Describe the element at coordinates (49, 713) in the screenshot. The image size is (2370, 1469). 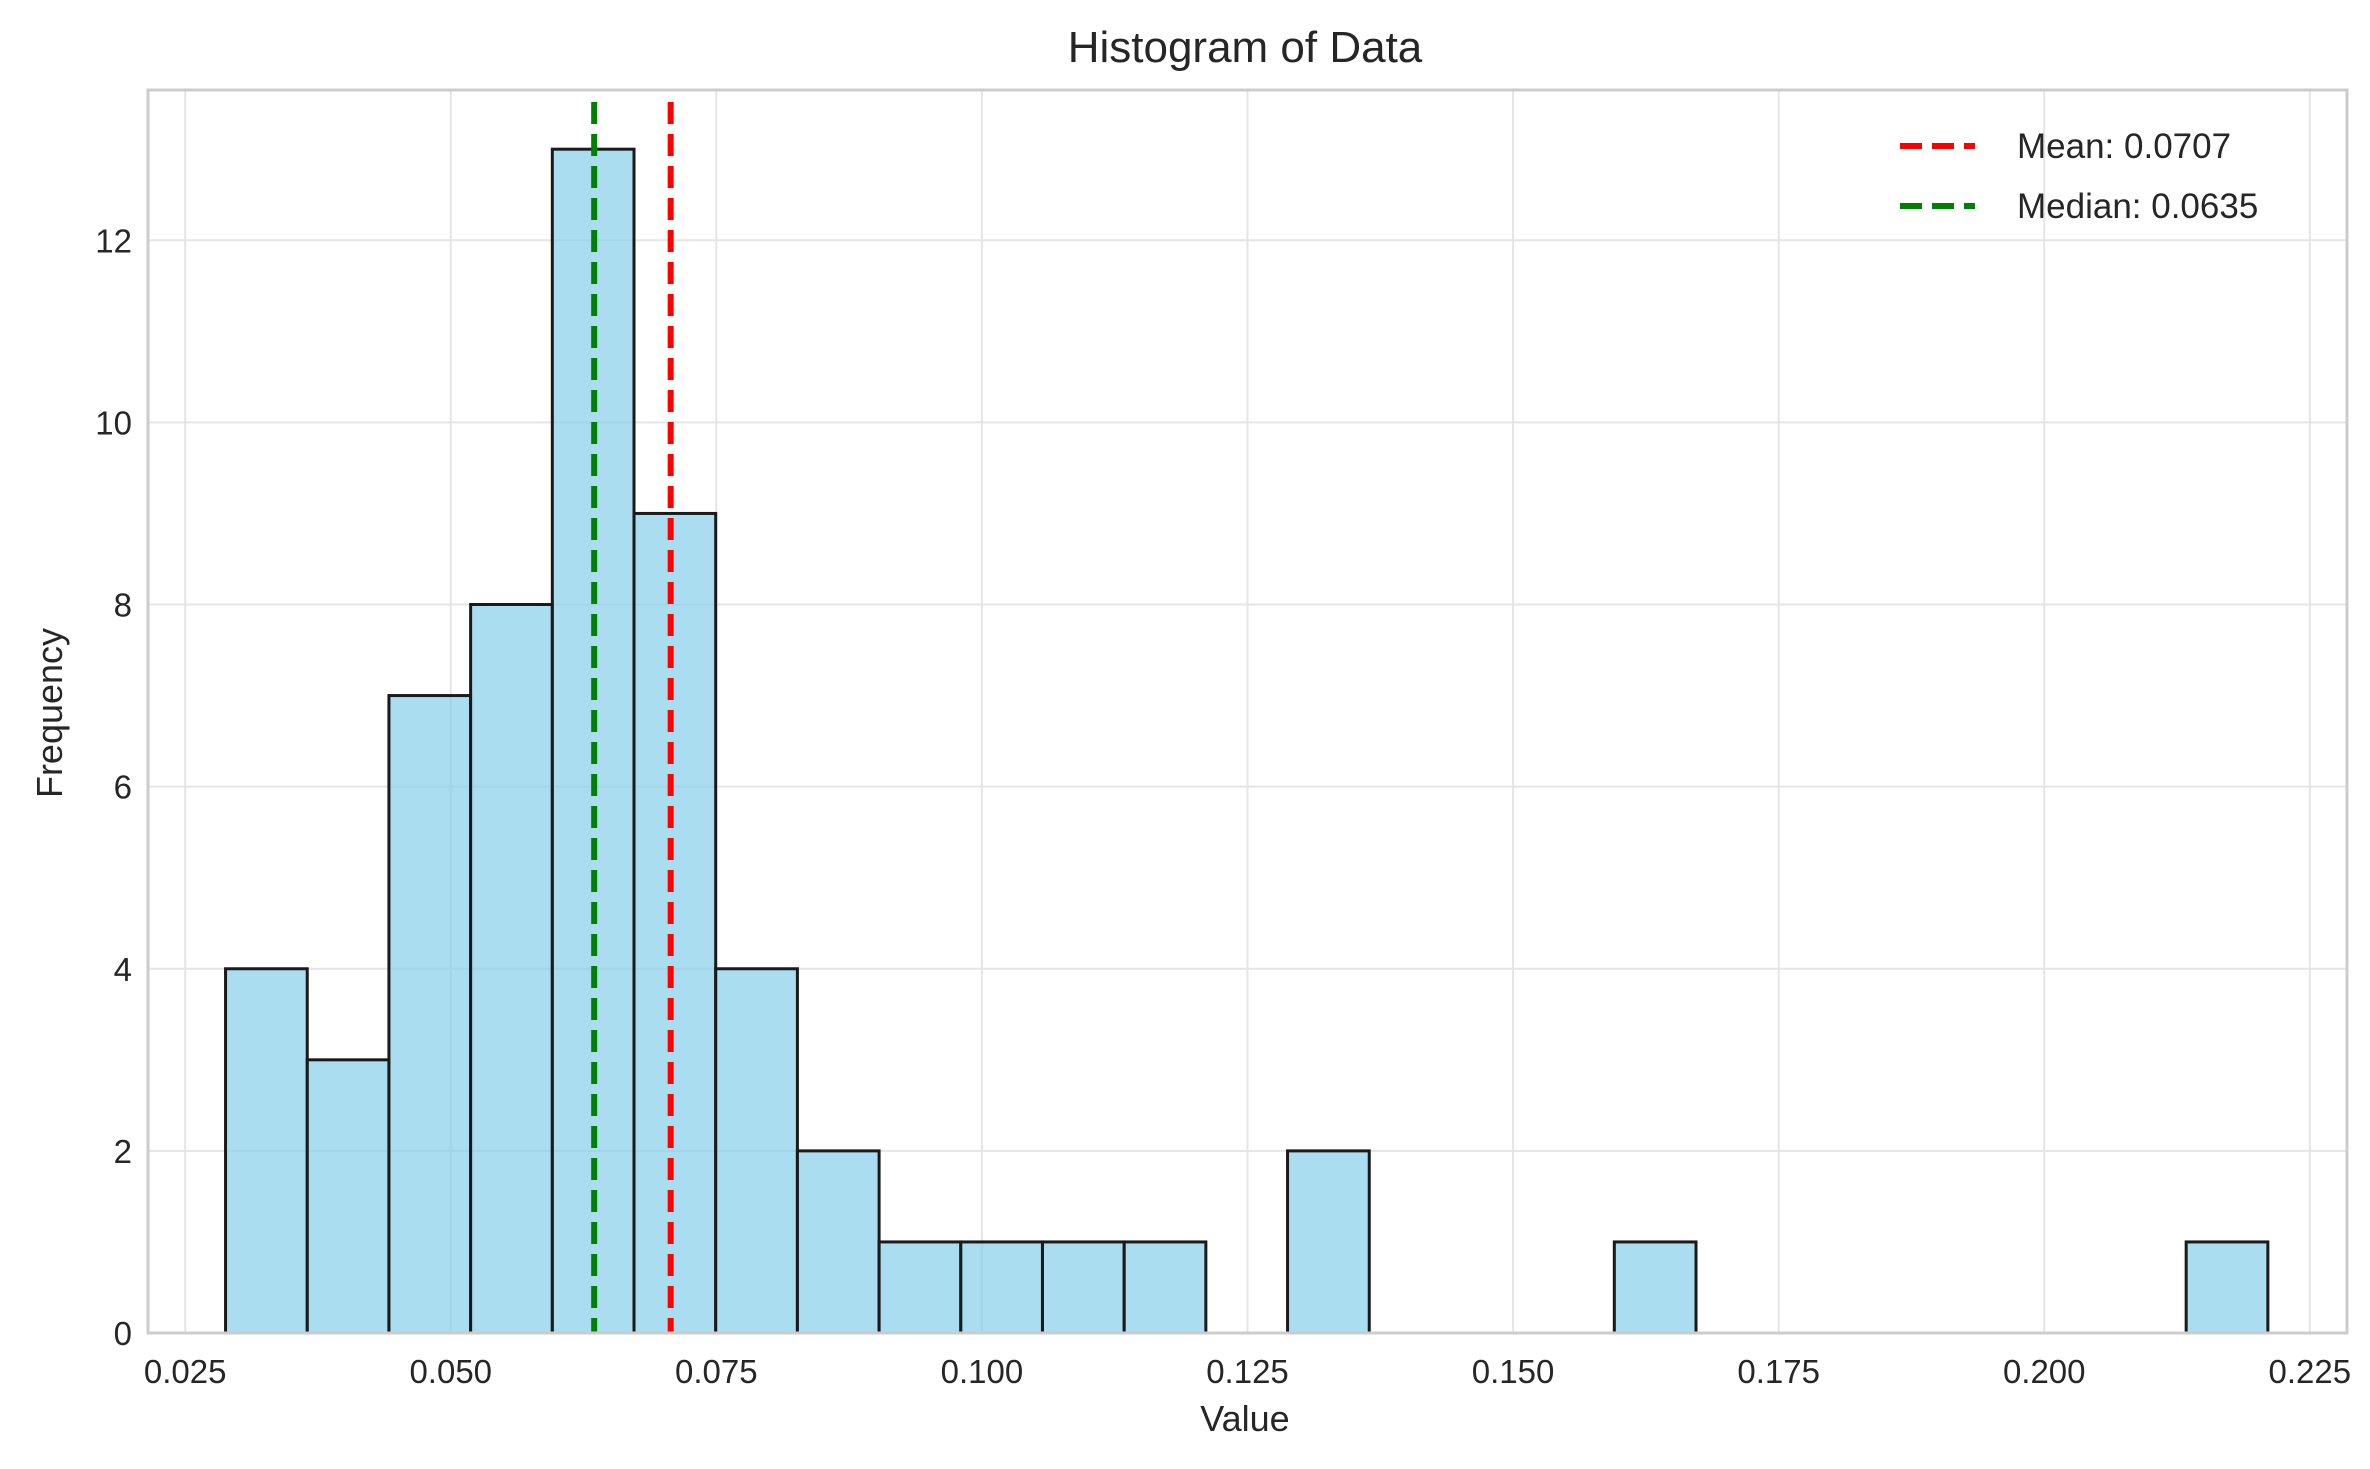
I see `y-axis-label: Frequency` at that location.